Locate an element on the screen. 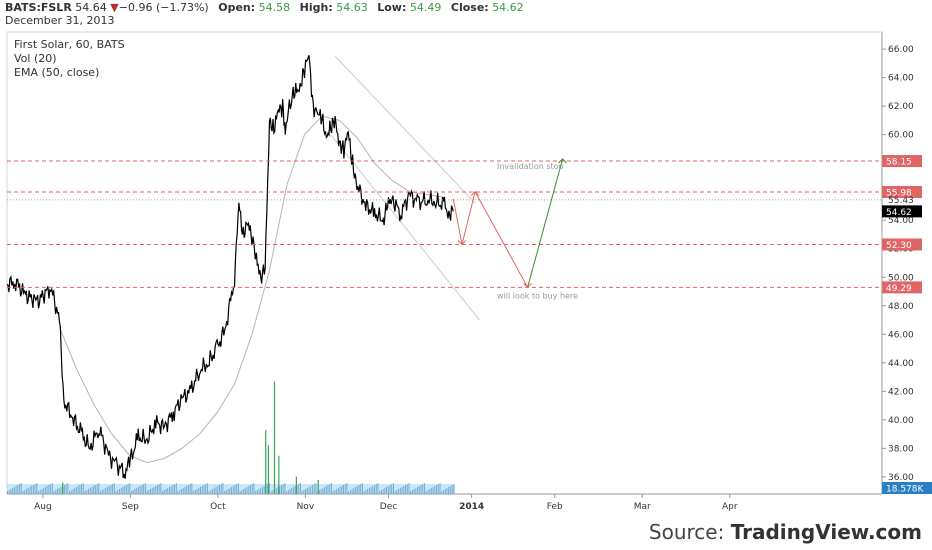 This screenshot has height=550, width=932. y-tick-label: 44.00 is located at coordinates (901, 364).